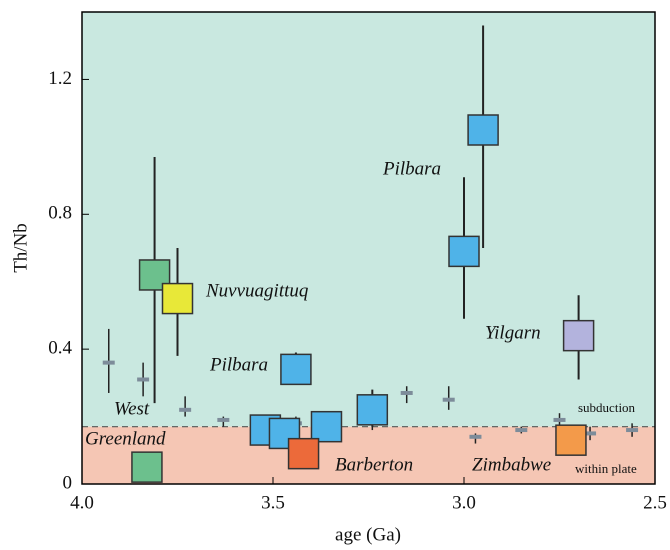  I want to click on annotation: Yilgarn, so click(513, 332).